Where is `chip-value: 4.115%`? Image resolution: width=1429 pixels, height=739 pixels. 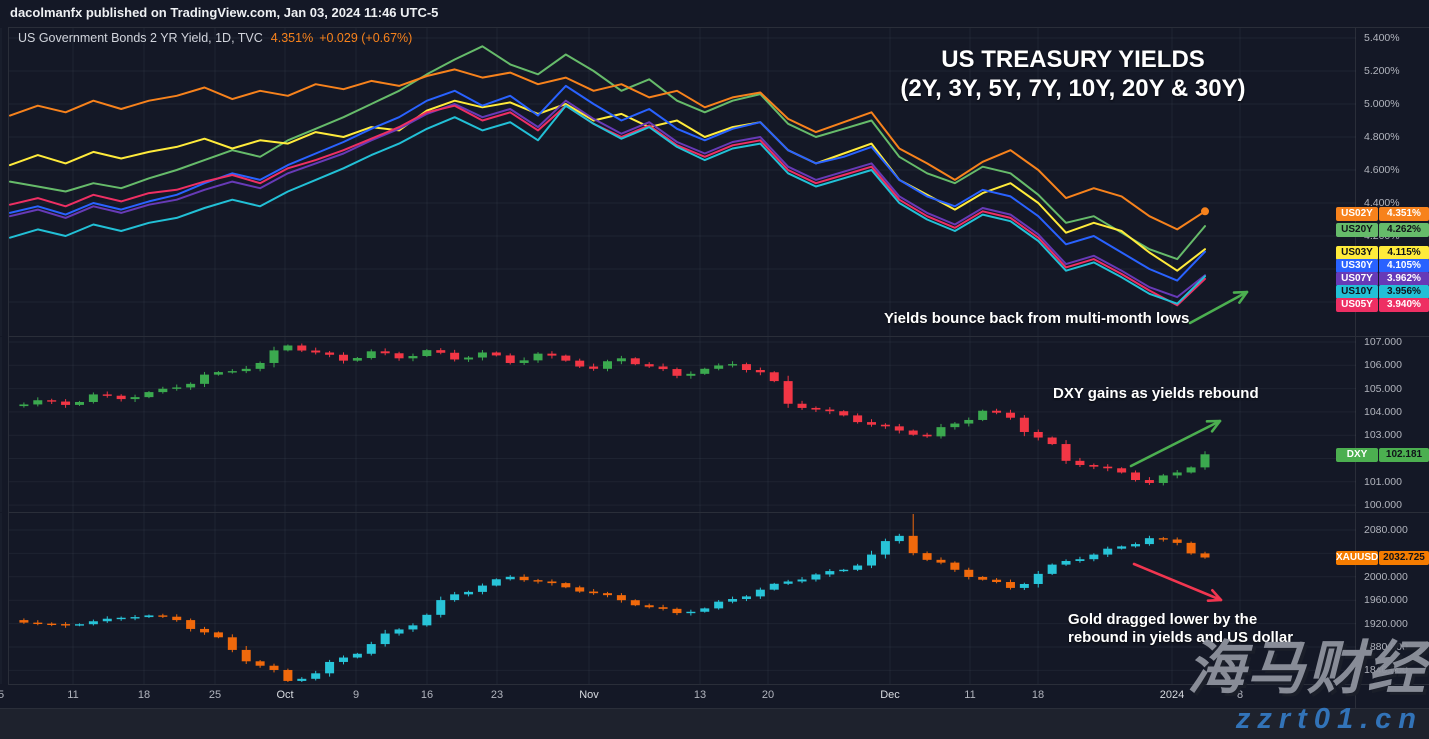 chip-value: 4.115% is located at coordinates (1404, 253).